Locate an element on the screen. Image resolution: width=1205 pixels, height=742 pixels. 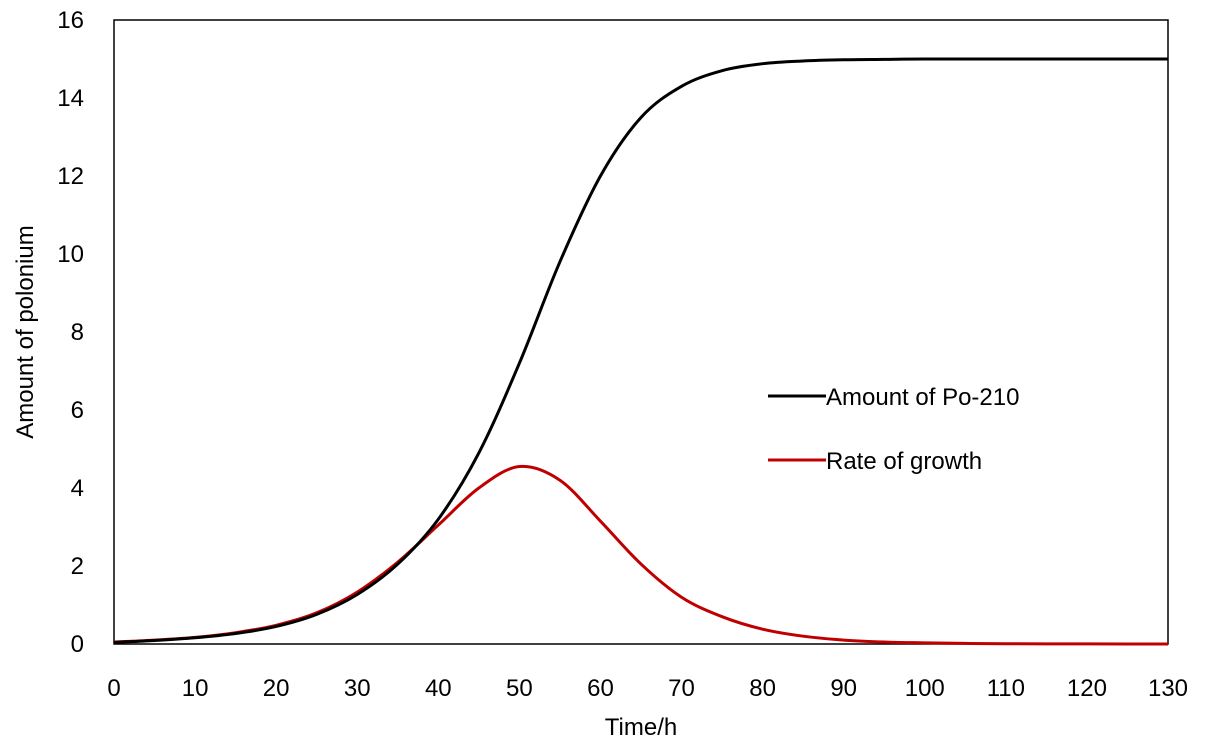
y-tick-label: 8 is located at coordinates (77, 332).